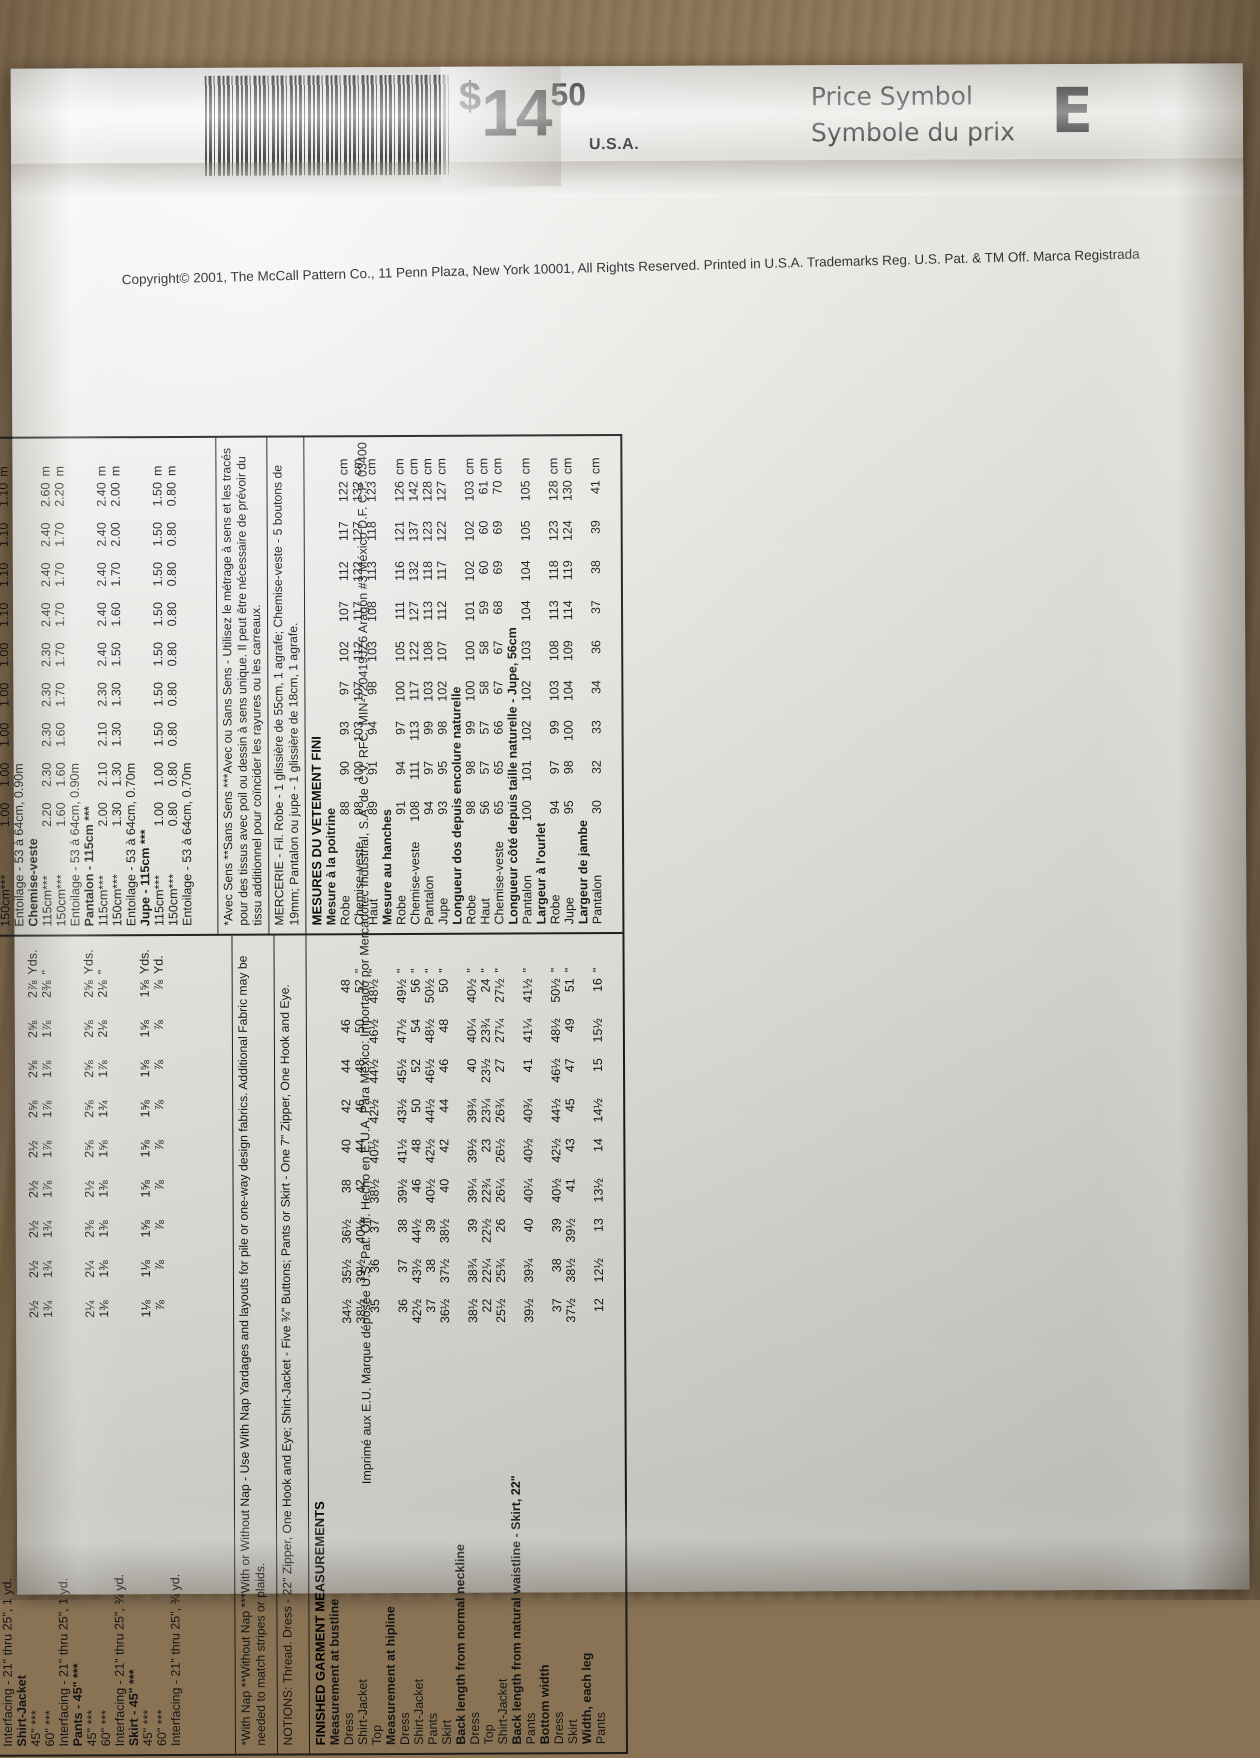 This screenshot has width=1260, height=1758. Describe the element at coordinates (400, 651) in the screenshot. I see `measurement-cell: 105` at that location.